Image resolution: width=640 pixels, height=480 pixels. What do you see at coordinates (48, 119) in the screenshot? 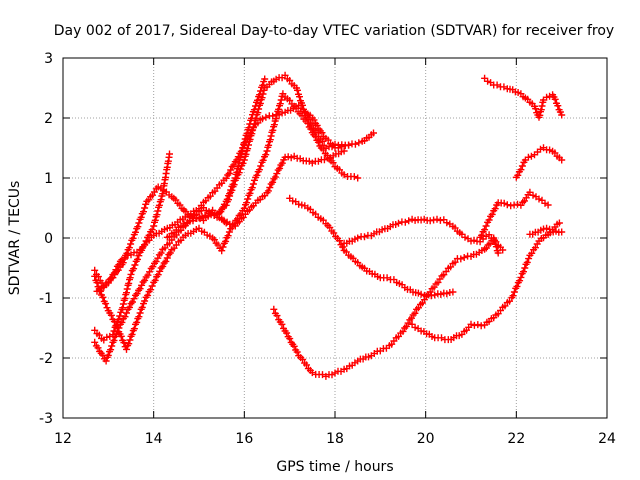
I see `y-tick-label: 2` at bounding box center [48, 119].